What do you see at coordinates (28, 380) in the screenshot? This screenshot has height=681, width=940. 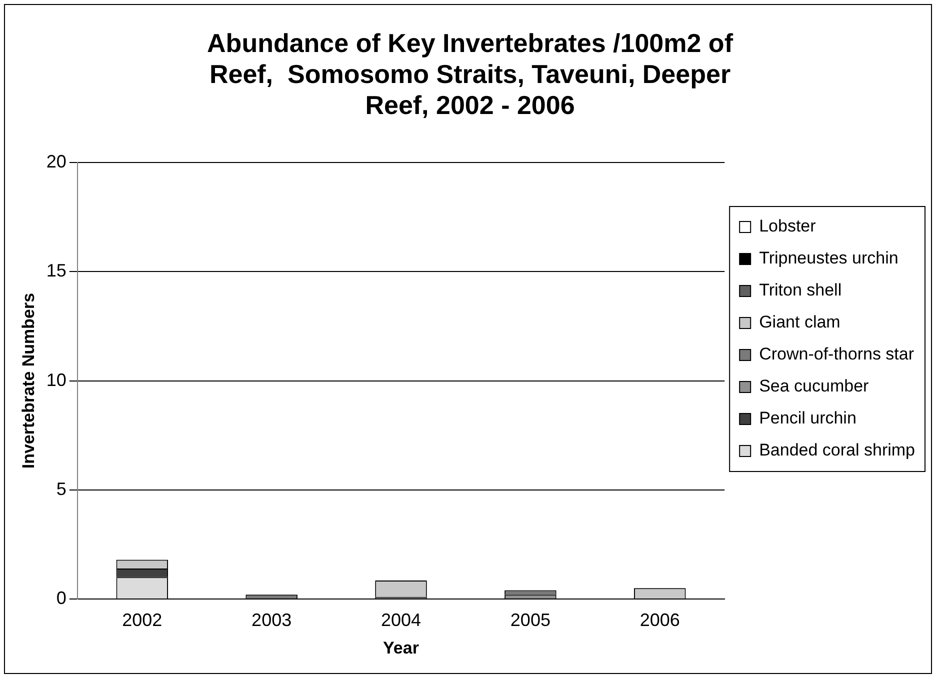 I see `y-axis-title: Invertebrate Numbers` at bounding box center [28, 380].